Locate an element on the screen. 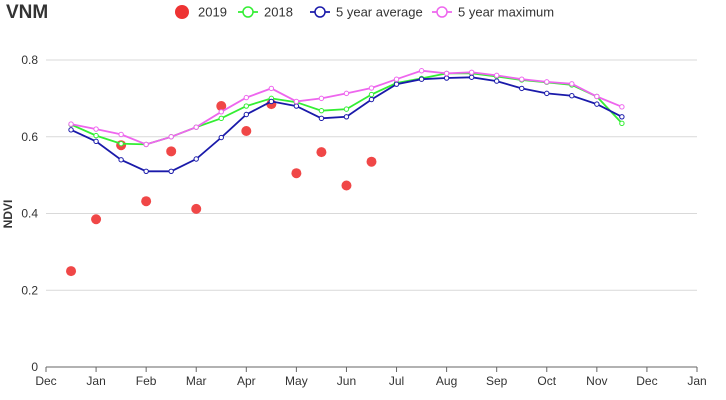  legend-label: 2019 is located at coordinates (212, 12).